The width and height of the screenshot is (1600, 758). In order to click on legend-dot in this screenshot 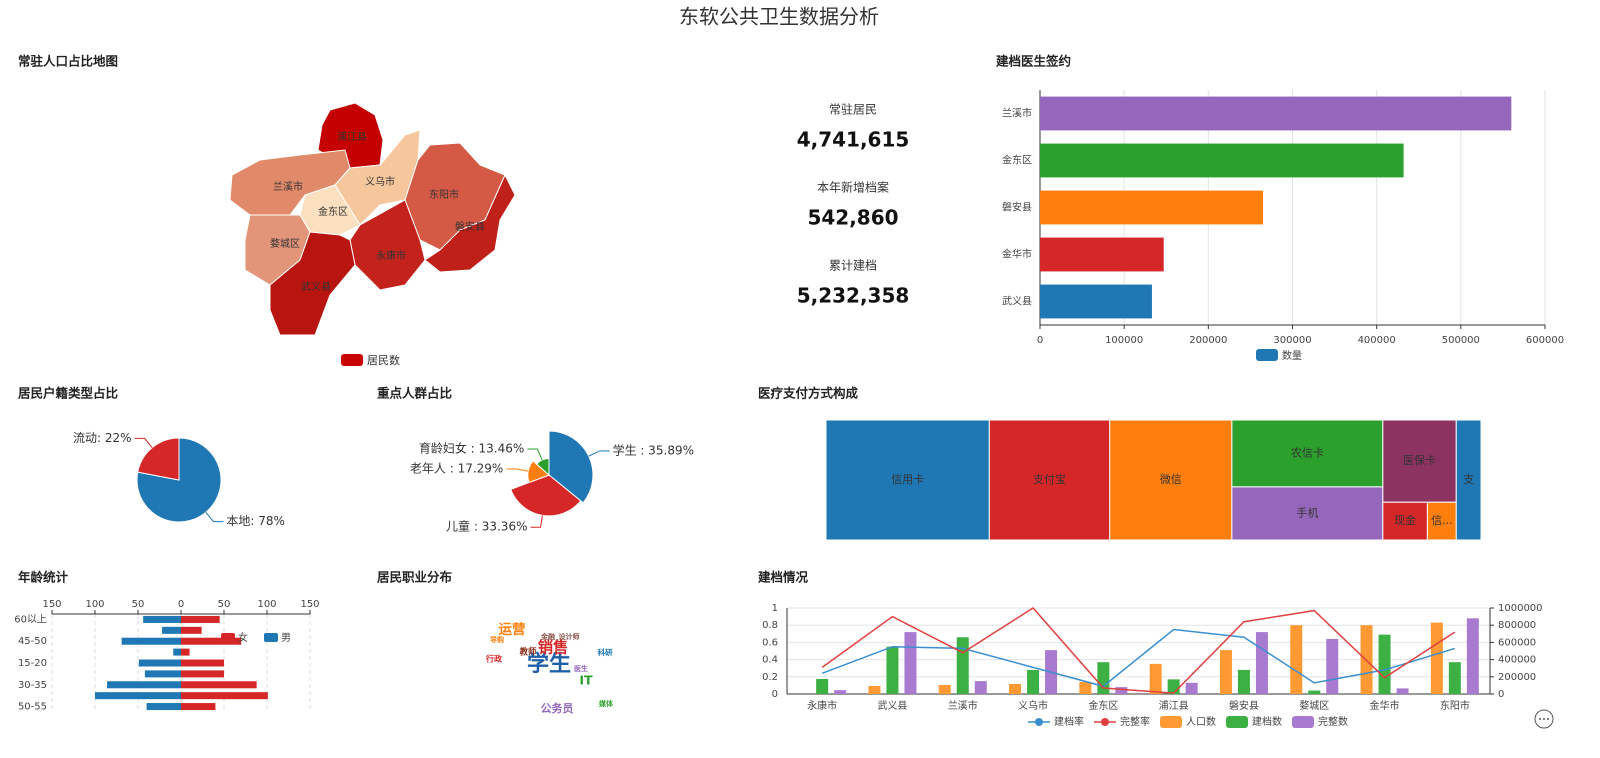, I will do `click(1105, 722)`.